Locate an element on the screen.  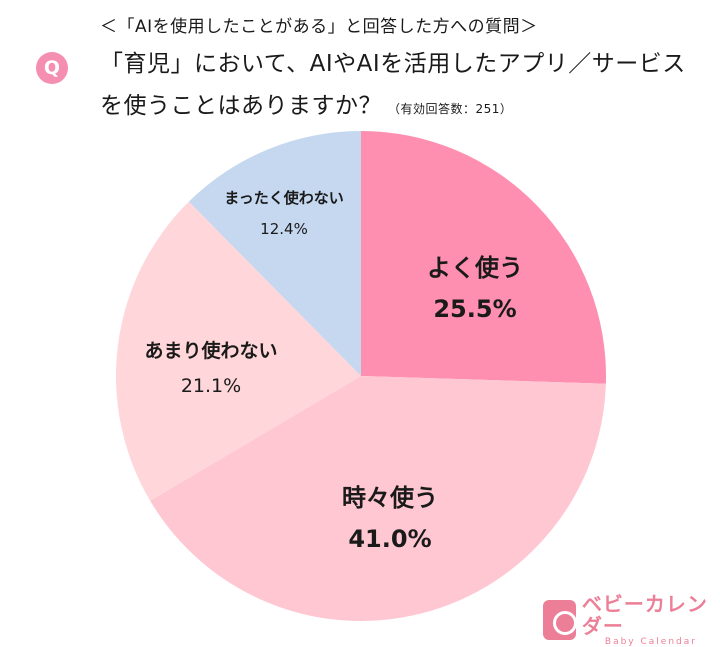
logo-text-en: Baby Calendar is located at coordinates (650, 642).